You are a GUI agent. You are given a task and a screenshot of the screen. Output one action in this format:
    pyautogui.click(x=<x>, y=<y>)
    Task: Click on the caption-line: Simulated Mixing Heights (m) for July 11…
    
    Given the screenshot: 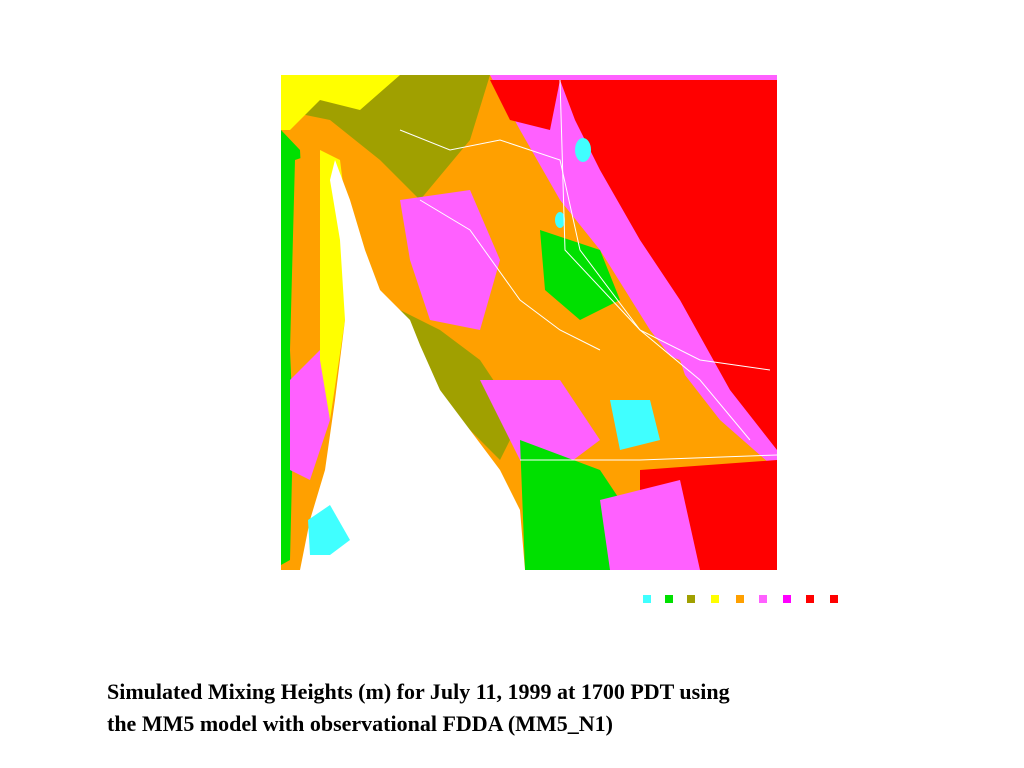 What is the action you would take?
    pyautogui.click(x=418, y=691)
    